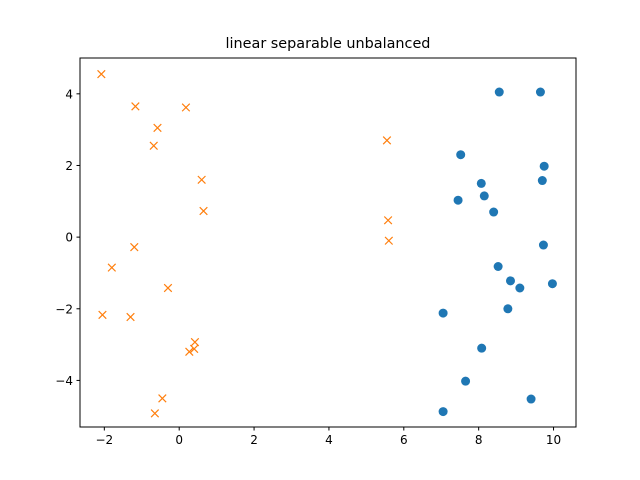  Describe the element at coordinates (179, 440) in the screenshot. I see `x-tick-label: 0` at that location.